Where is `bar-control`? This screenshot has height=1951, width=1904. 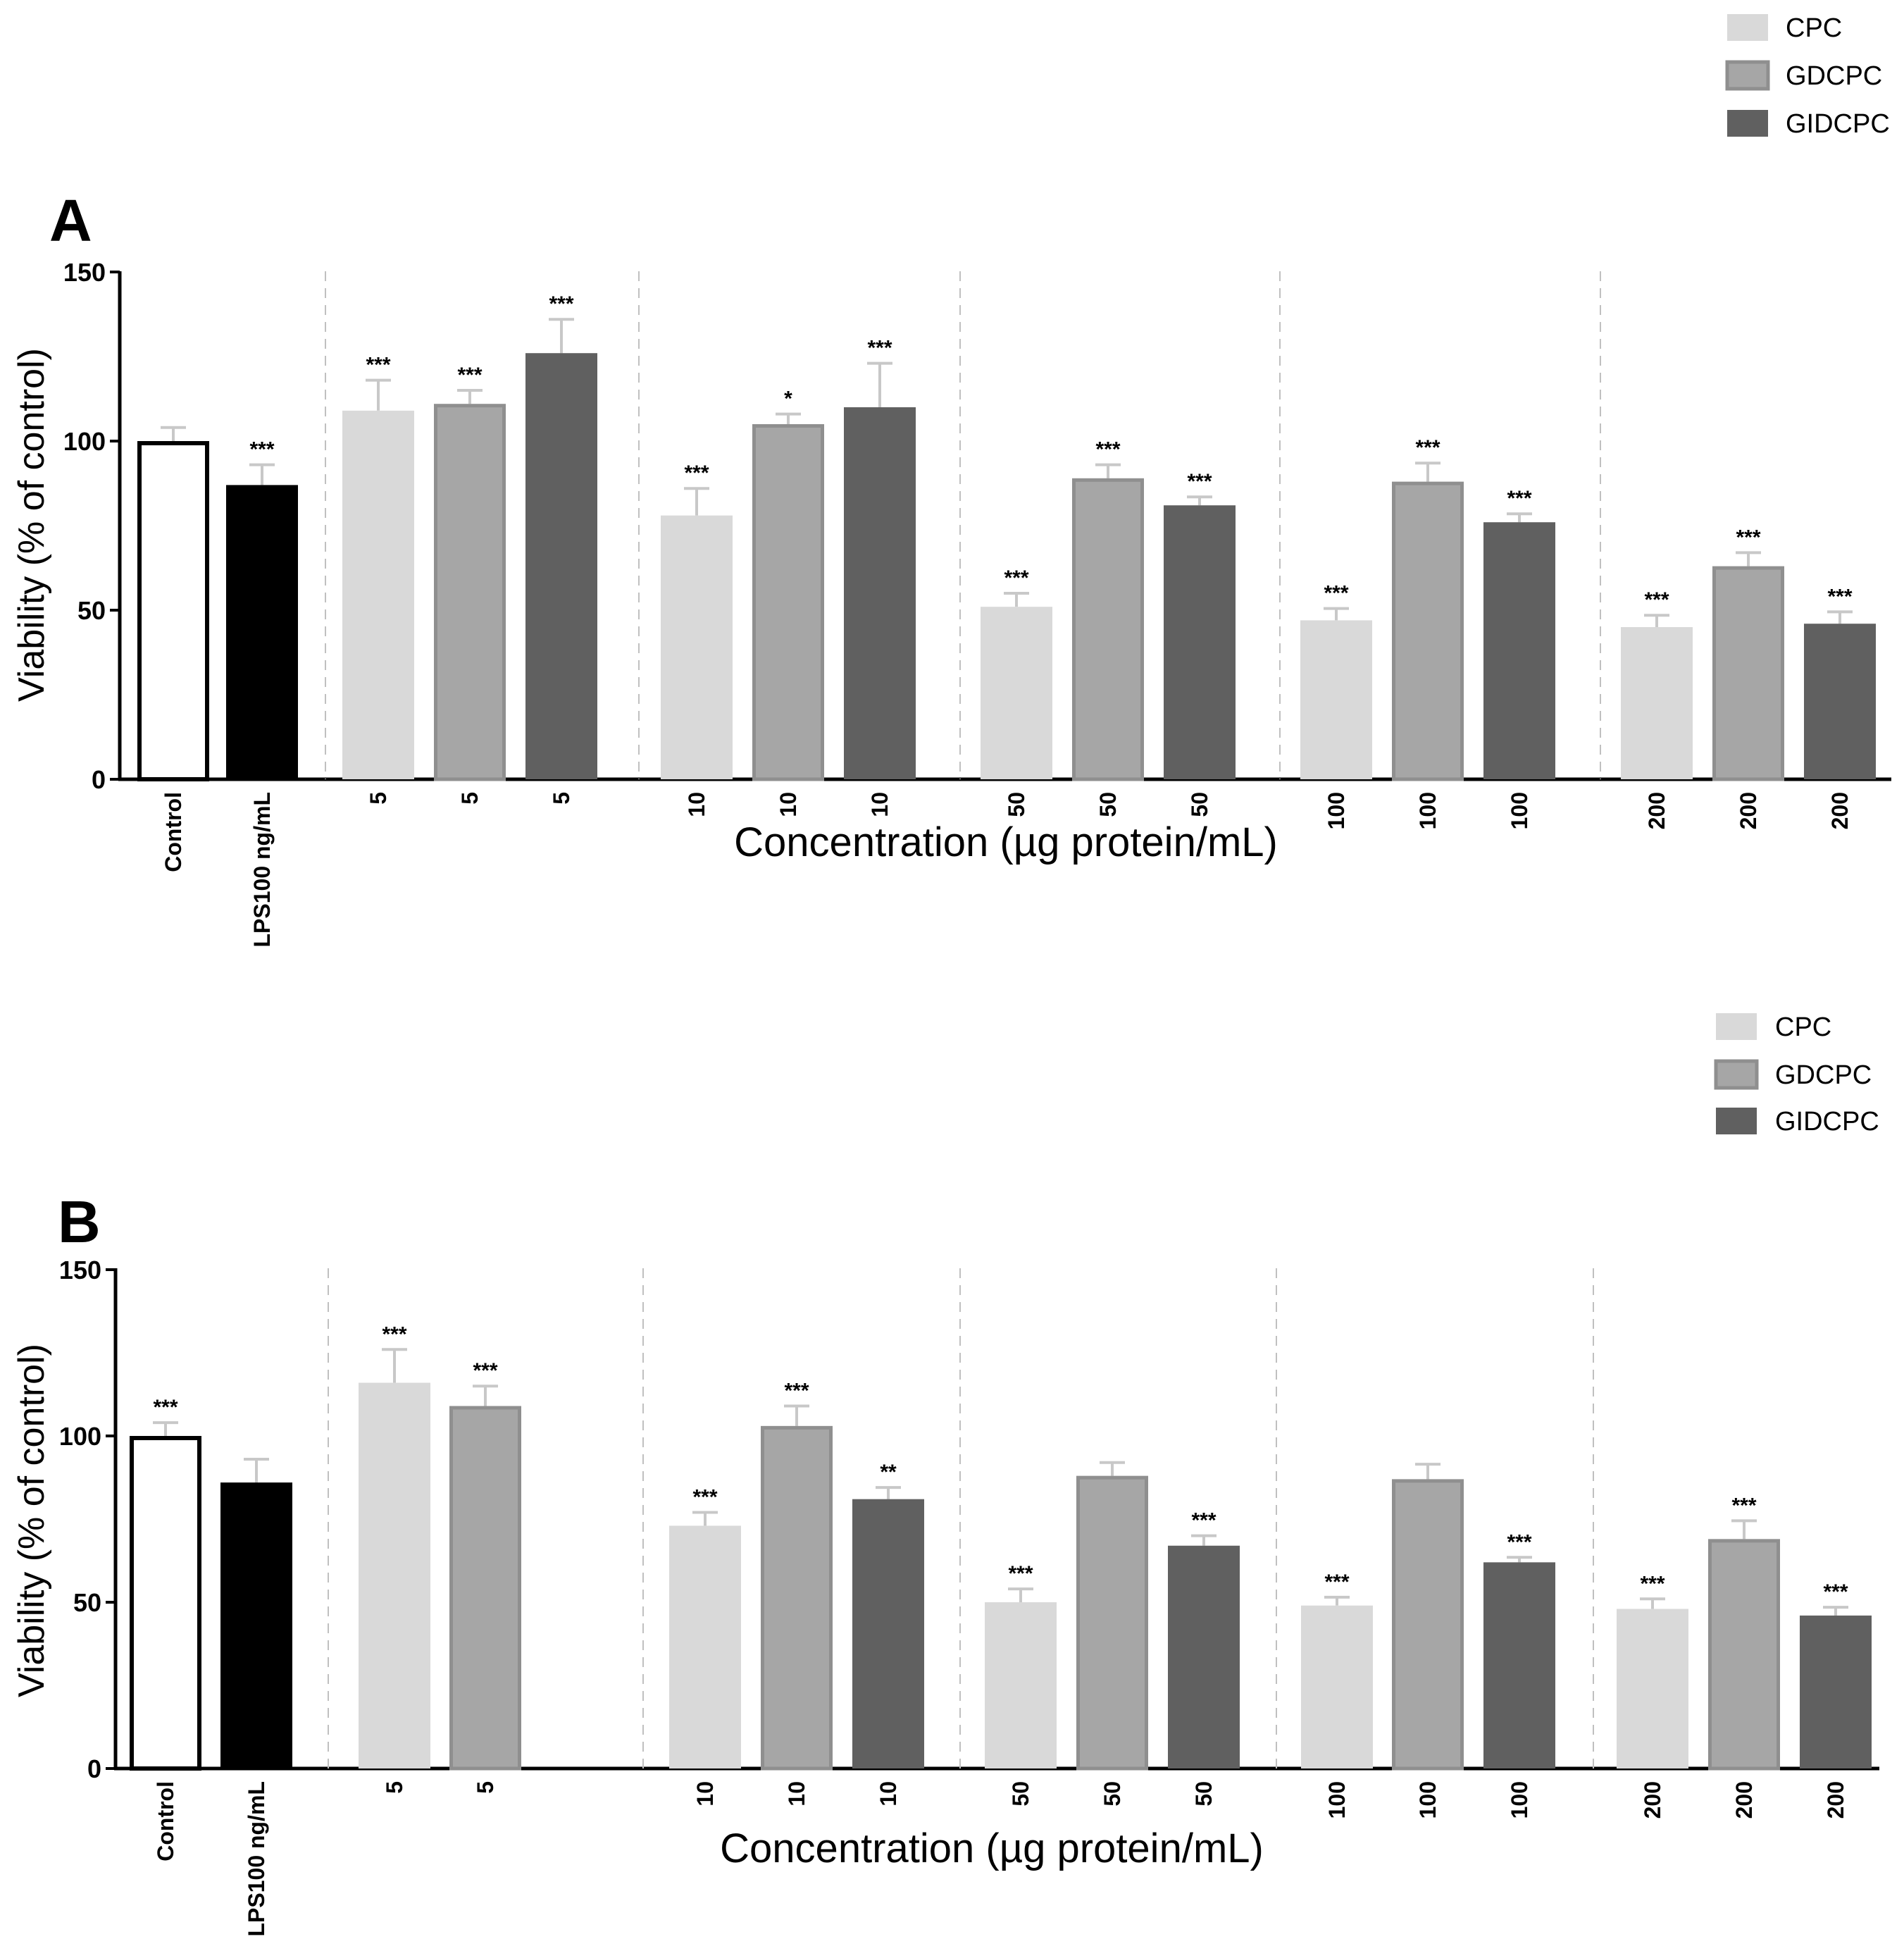
bar-control is located at coordinates (165, 1603).